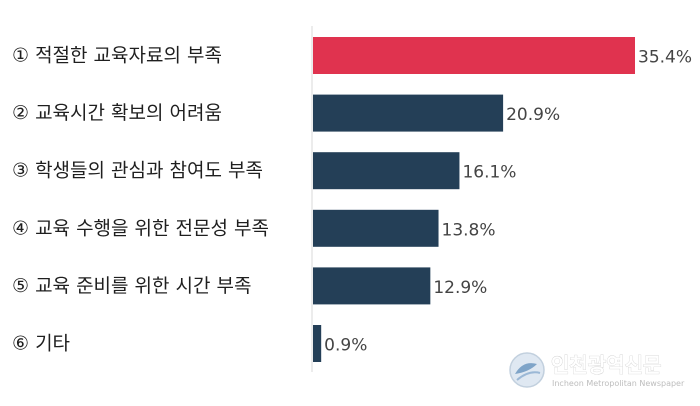  Describe the element at coordinates (528, 376) in the screenshot. I see `watermark-emblem-swoosh` at that location.